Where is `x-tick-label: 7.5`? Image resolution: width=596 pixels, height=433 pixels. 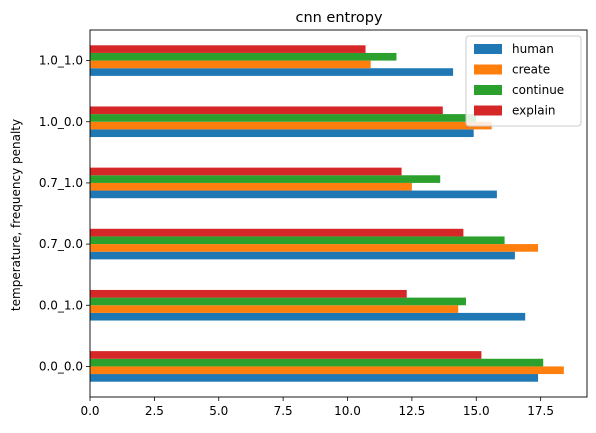 x-tick-label: 7.5 is located at coordinates (283, 411).